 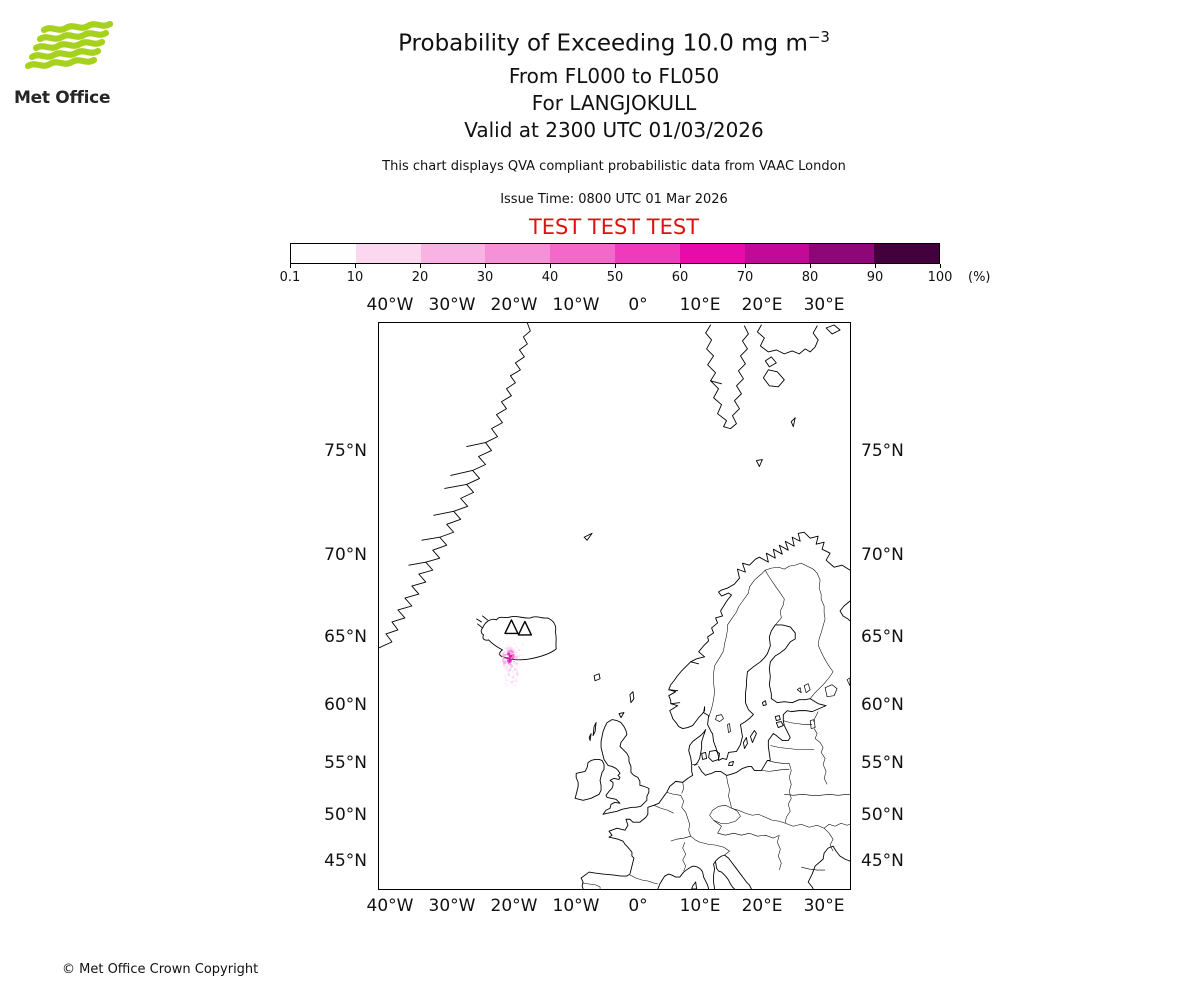 What do you see at coordinates (680, 277) in the screenshot?
I see `colorbar-tick-label: 60` at bounding box center [680, 277].